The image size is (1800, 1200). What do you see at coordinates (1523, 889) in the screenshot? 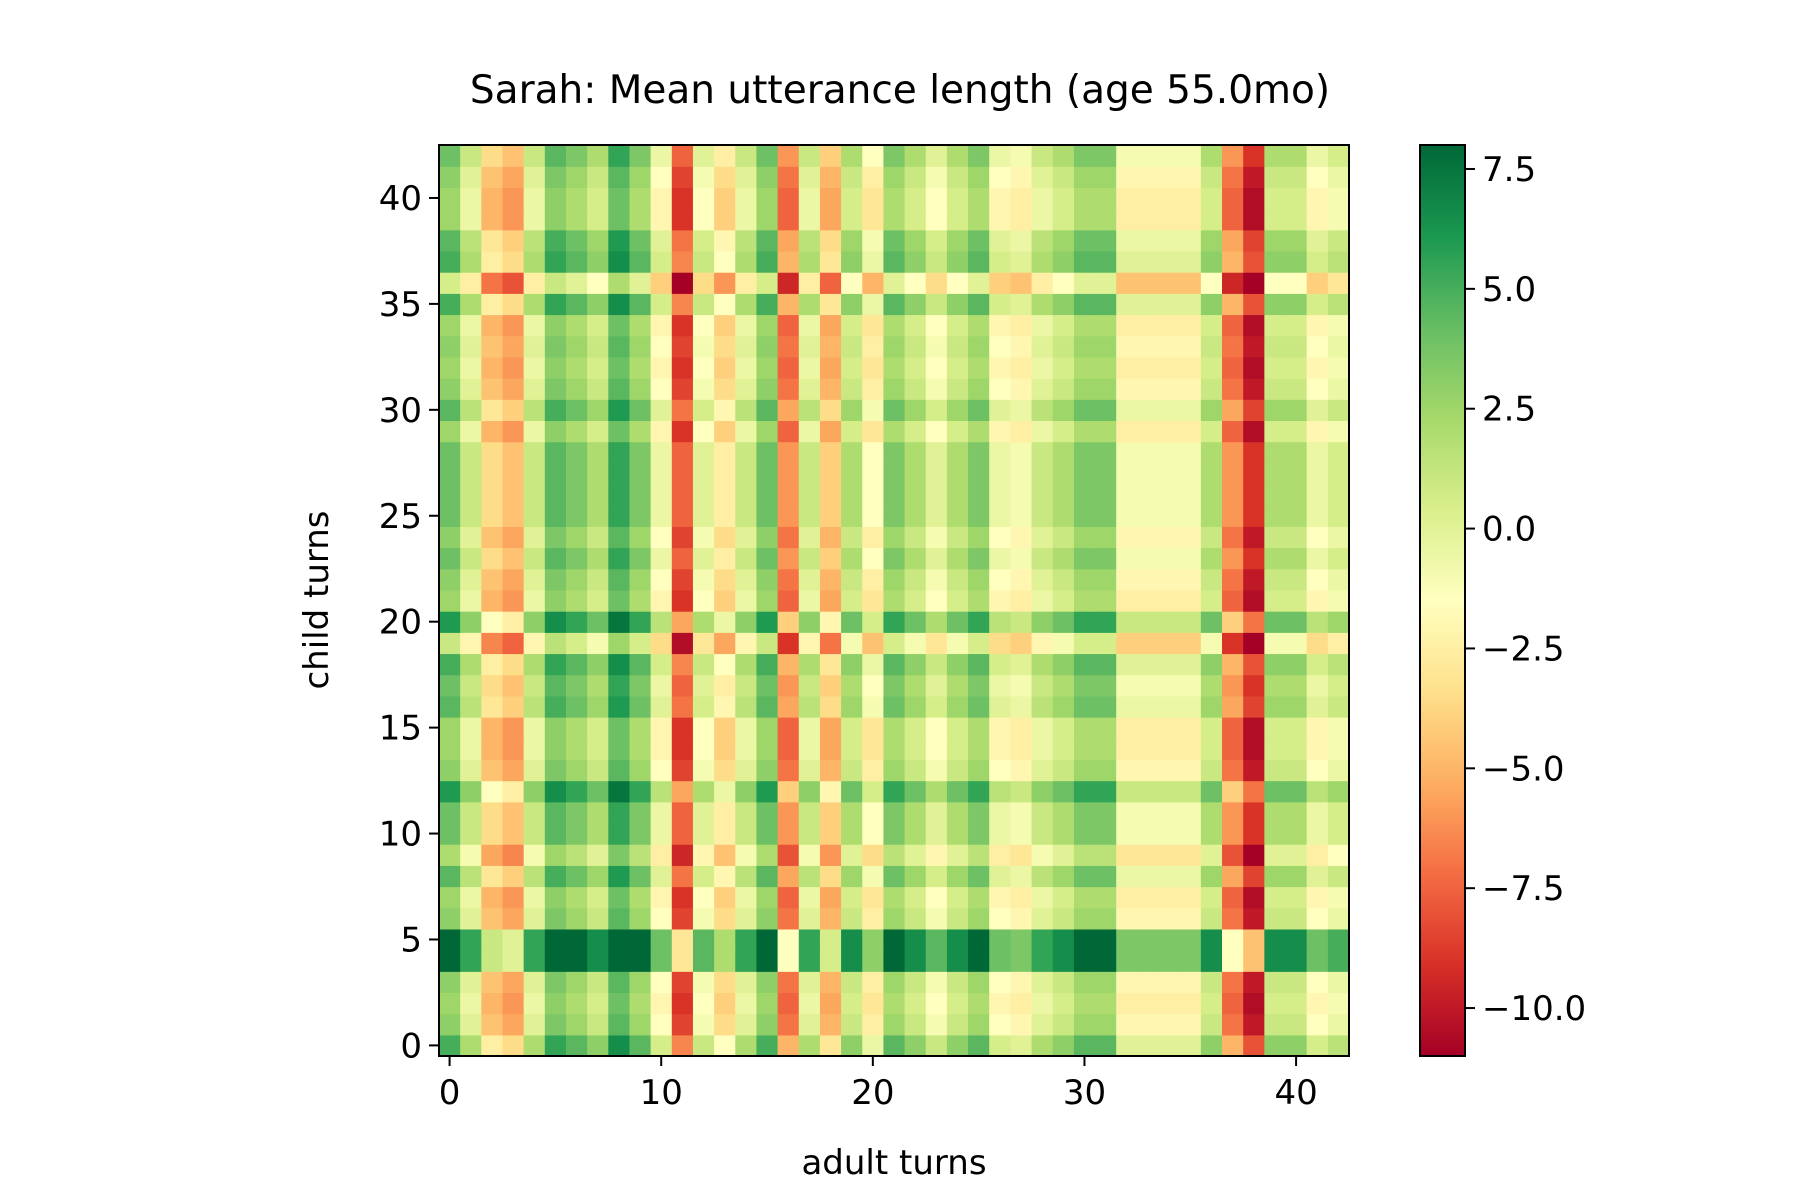
I see `colorbar-tick-label: −7.5` at bounding box center [1523, 889].